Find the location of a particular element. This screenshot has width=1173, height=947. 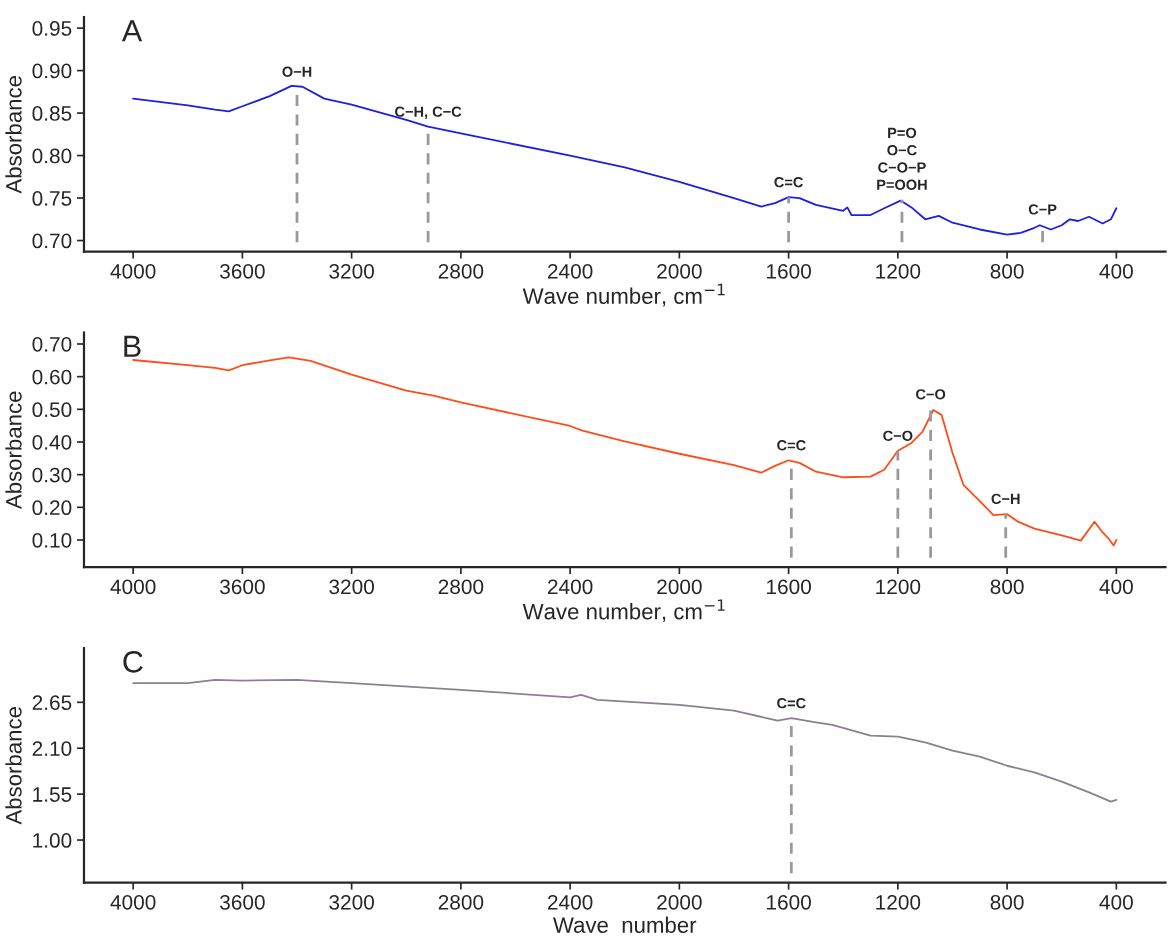

y-tick-label: 1.55 is located at coordinates (52, 794).